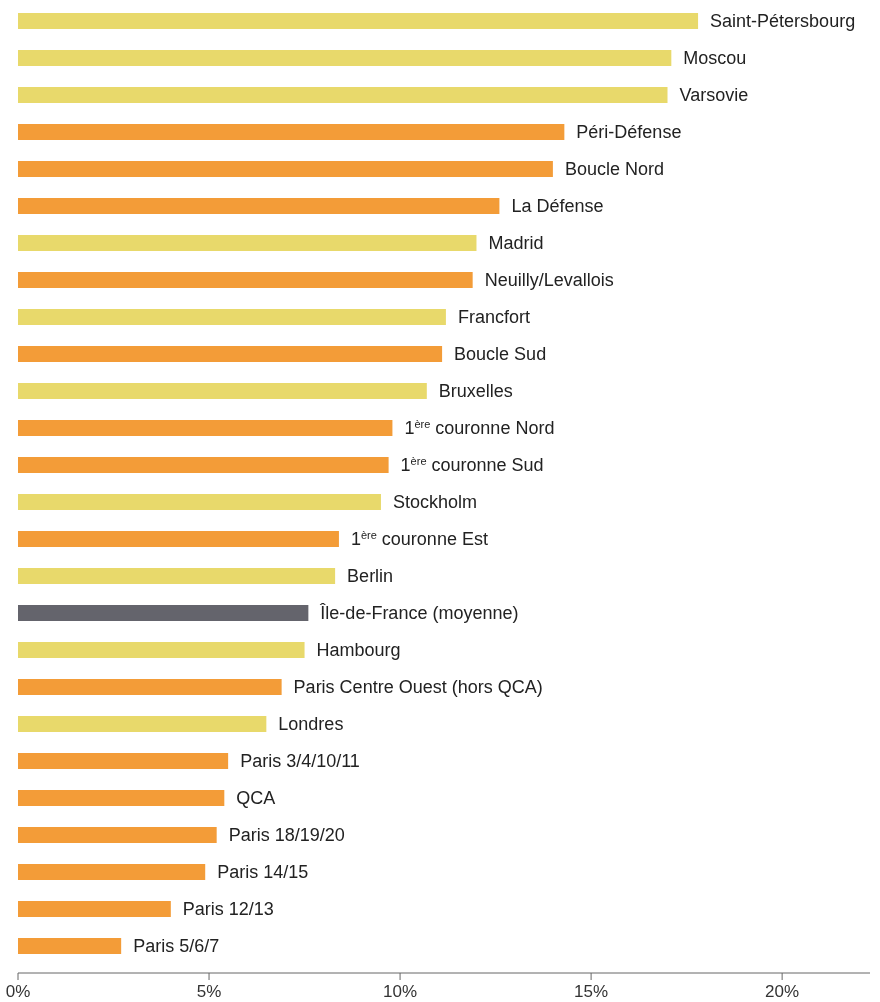 This screenshot has height=1002, width=880. What do you see at coordinates (629, 132) in the screenshot?
I see `y-tick-label: Péri-Défense` at bounding box center [629, 132].